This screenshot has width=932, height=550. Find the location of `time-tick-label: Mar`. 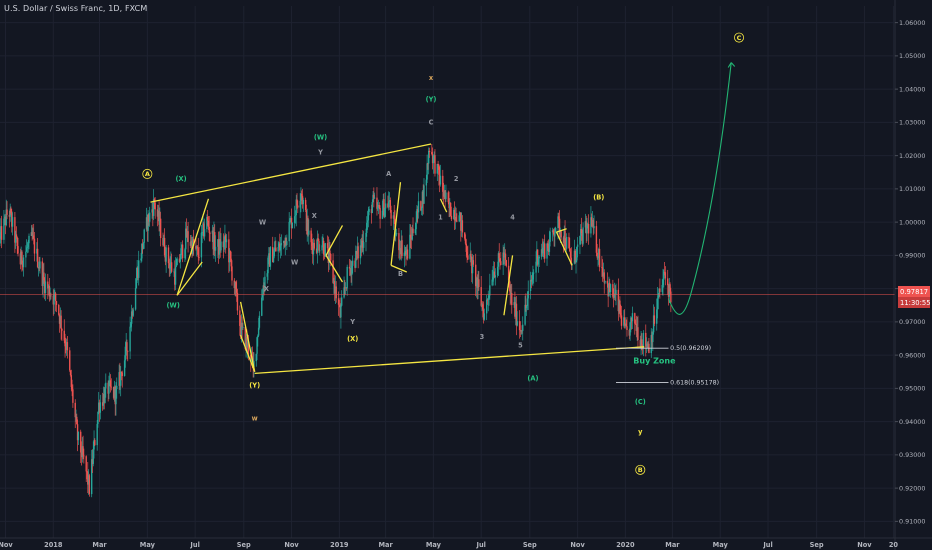

time-tick-label: Mar is located at coordinates (672, 545).